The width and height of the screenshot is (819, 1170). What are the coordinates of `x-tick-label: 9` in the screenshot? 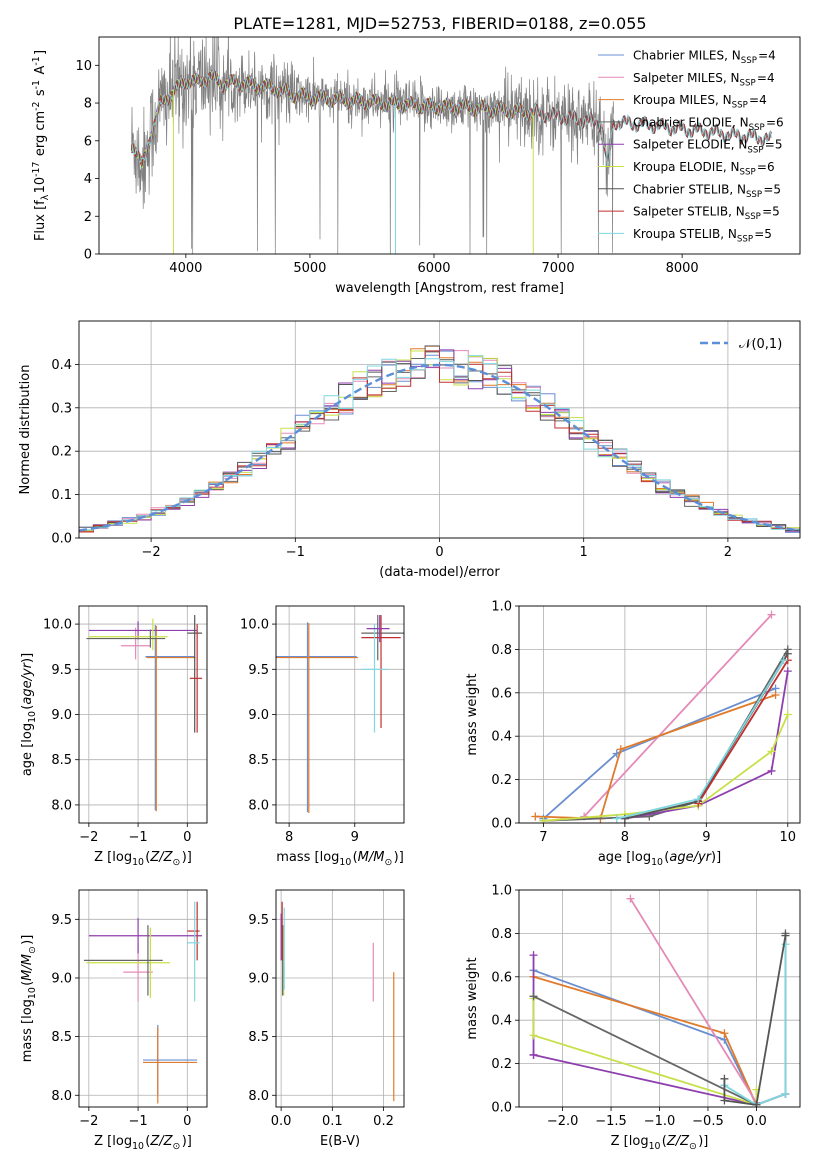 It's located at (706, 837).